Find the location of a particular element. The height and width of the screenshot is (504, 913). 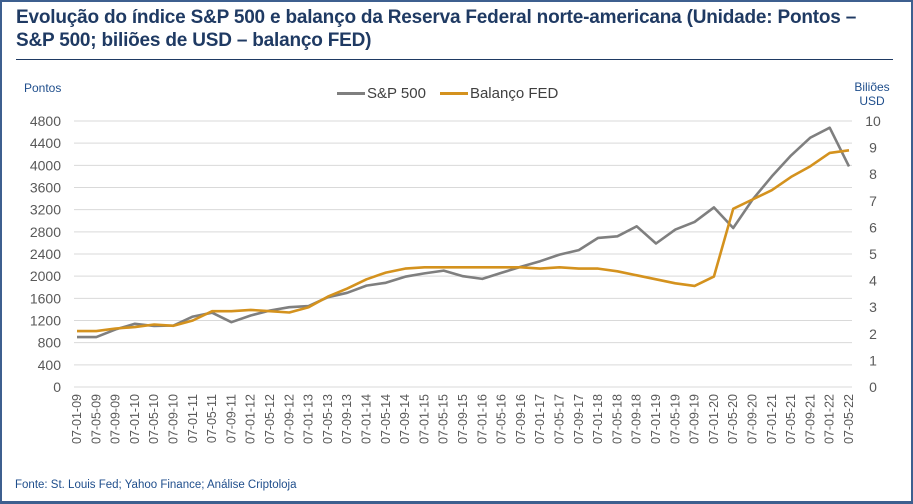

left-tick-label: 1200 is located at coordinates (45, 321).